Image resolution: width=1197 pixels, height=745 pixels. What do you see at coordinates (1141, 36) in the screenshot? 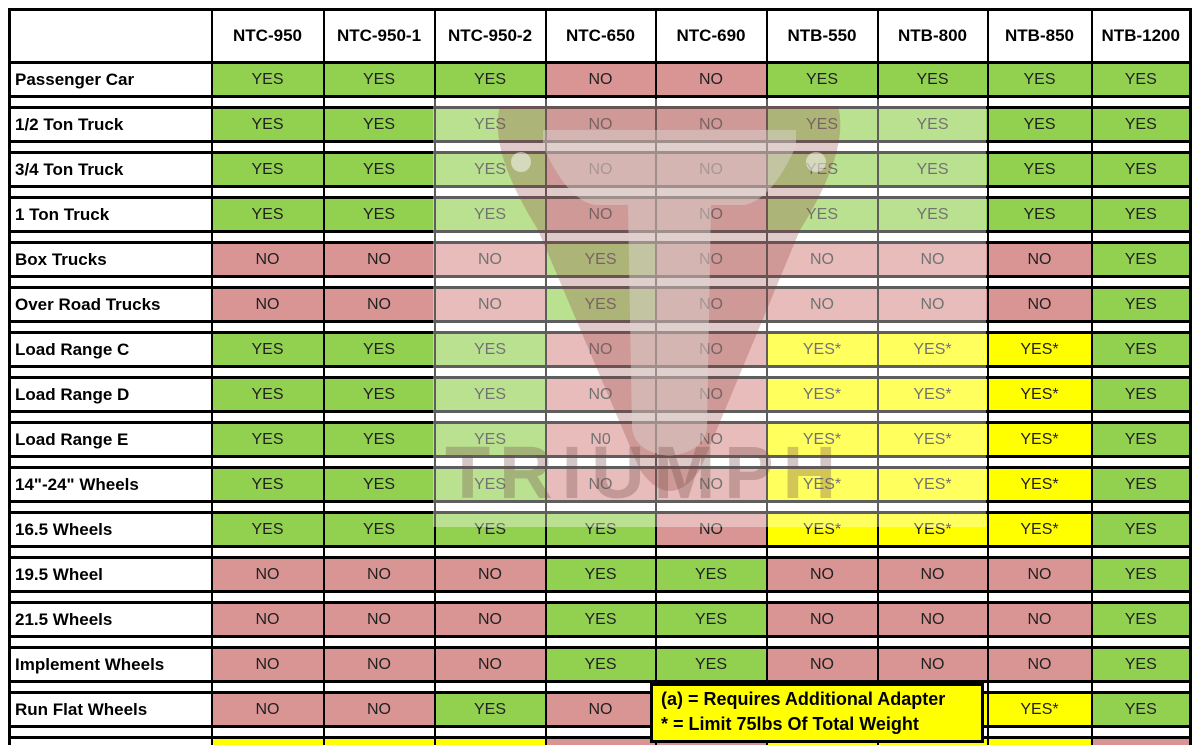
I see `column-header: NTB-1200` at bounding box center [1141, 36].